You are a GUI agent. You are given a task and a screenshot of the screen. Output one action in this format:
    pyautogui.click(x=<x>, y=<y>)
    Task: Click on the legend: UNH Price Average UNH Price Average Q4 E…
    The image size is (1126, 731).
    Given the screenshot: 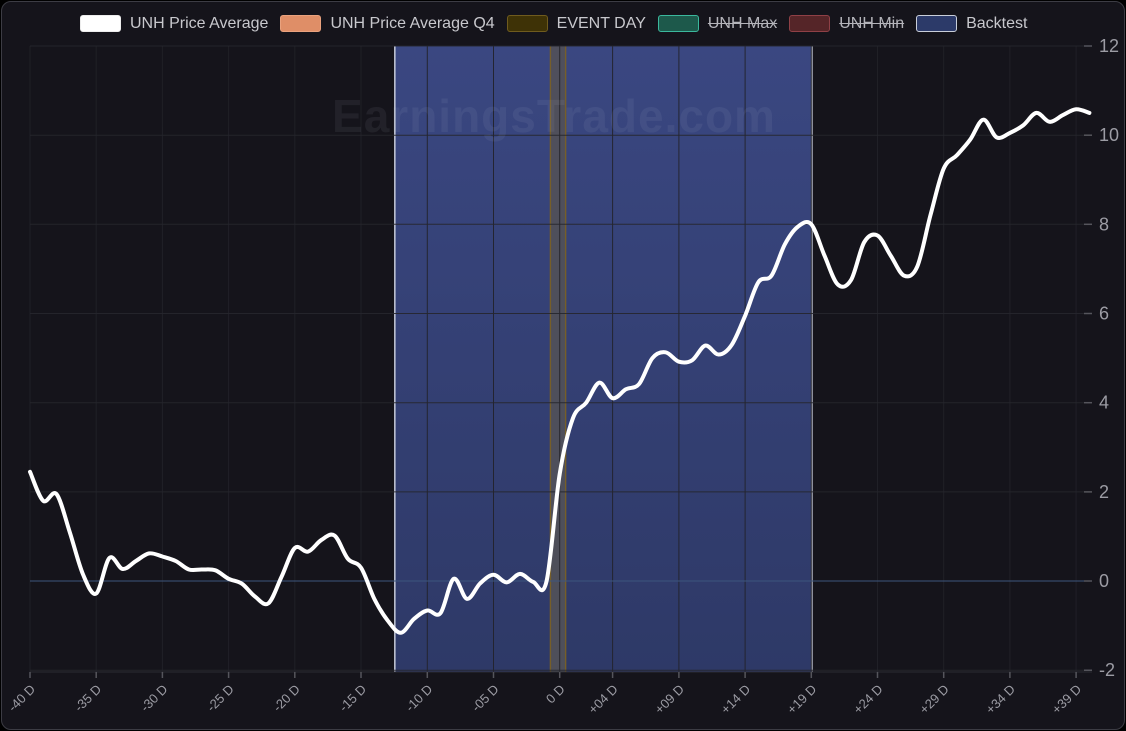 What is the action you would take?
    pyautogui.click(x=553, y=23)
    